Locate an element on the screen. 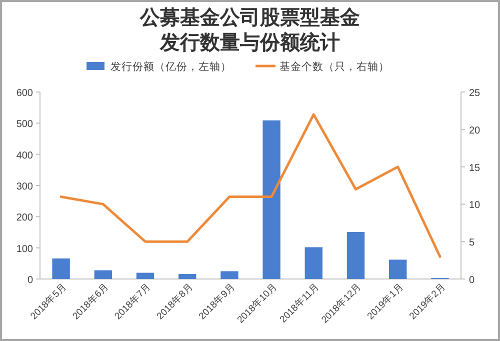 Image resolution: width=500 pixels, height=341 pixels. y-tick-label: 100 is located at coordinates (25, 249).